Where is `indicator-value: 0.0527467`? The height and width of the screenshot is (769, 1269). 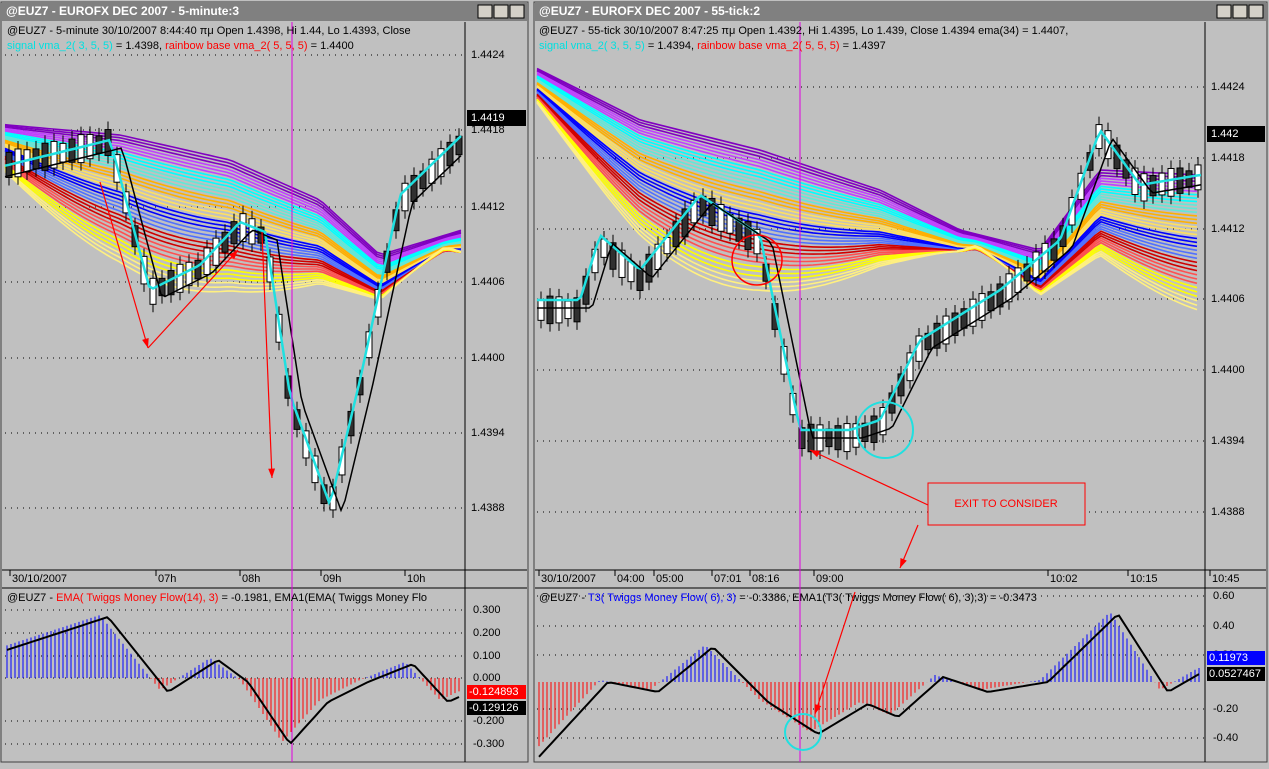 indicator-value: 0.0527467 is located at coordinates (1235, 674).